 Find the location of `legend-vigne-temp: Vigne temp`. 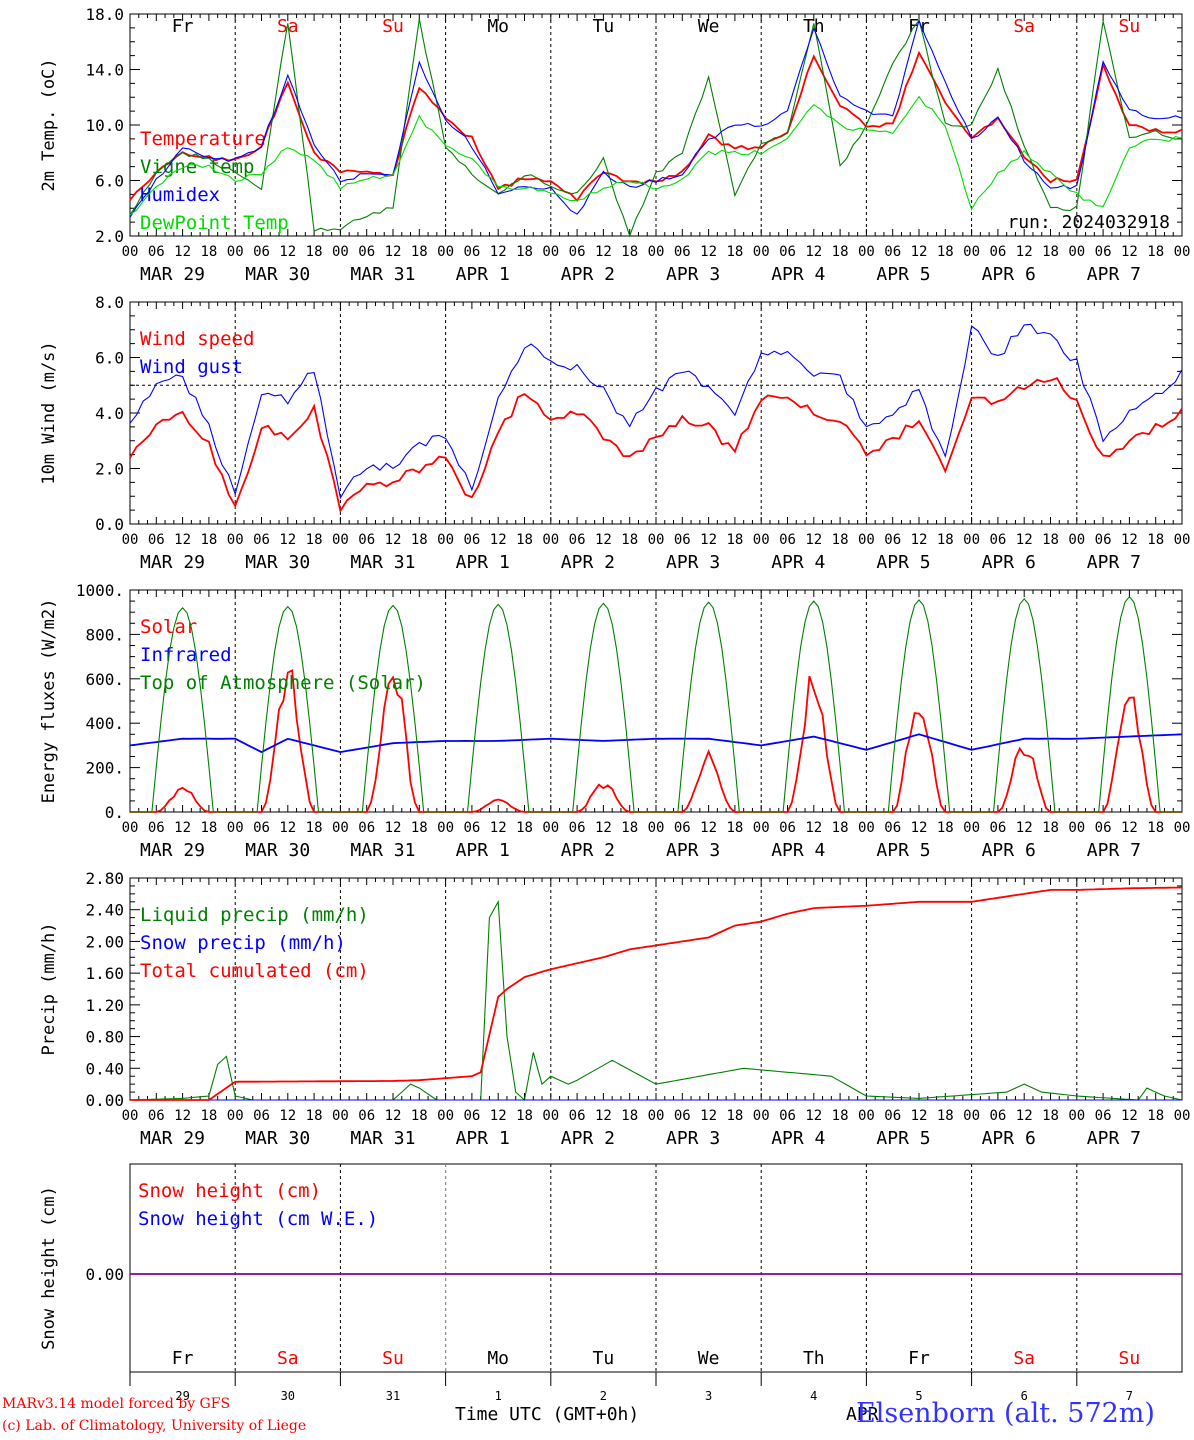

legend-vigne-temp: Vigne temp is located at coordinates (197, 167).